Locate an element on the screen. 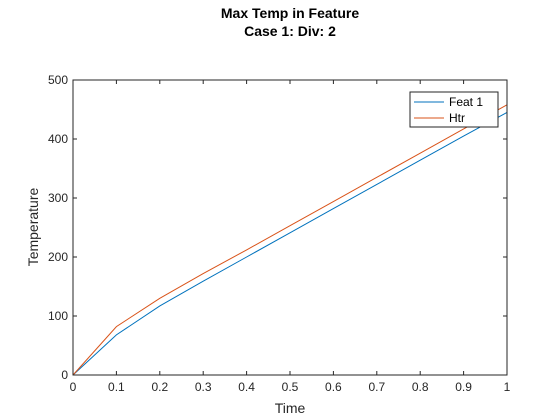  x-tick-label: 1 is located at coordinates (507, 387).